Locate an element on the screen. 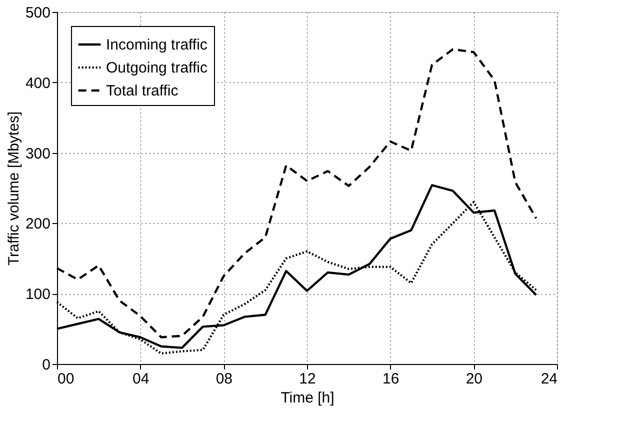 The width and height of the screenshot is (620, 421). y-tick-label: 500 is located at coordinates (37, 13).